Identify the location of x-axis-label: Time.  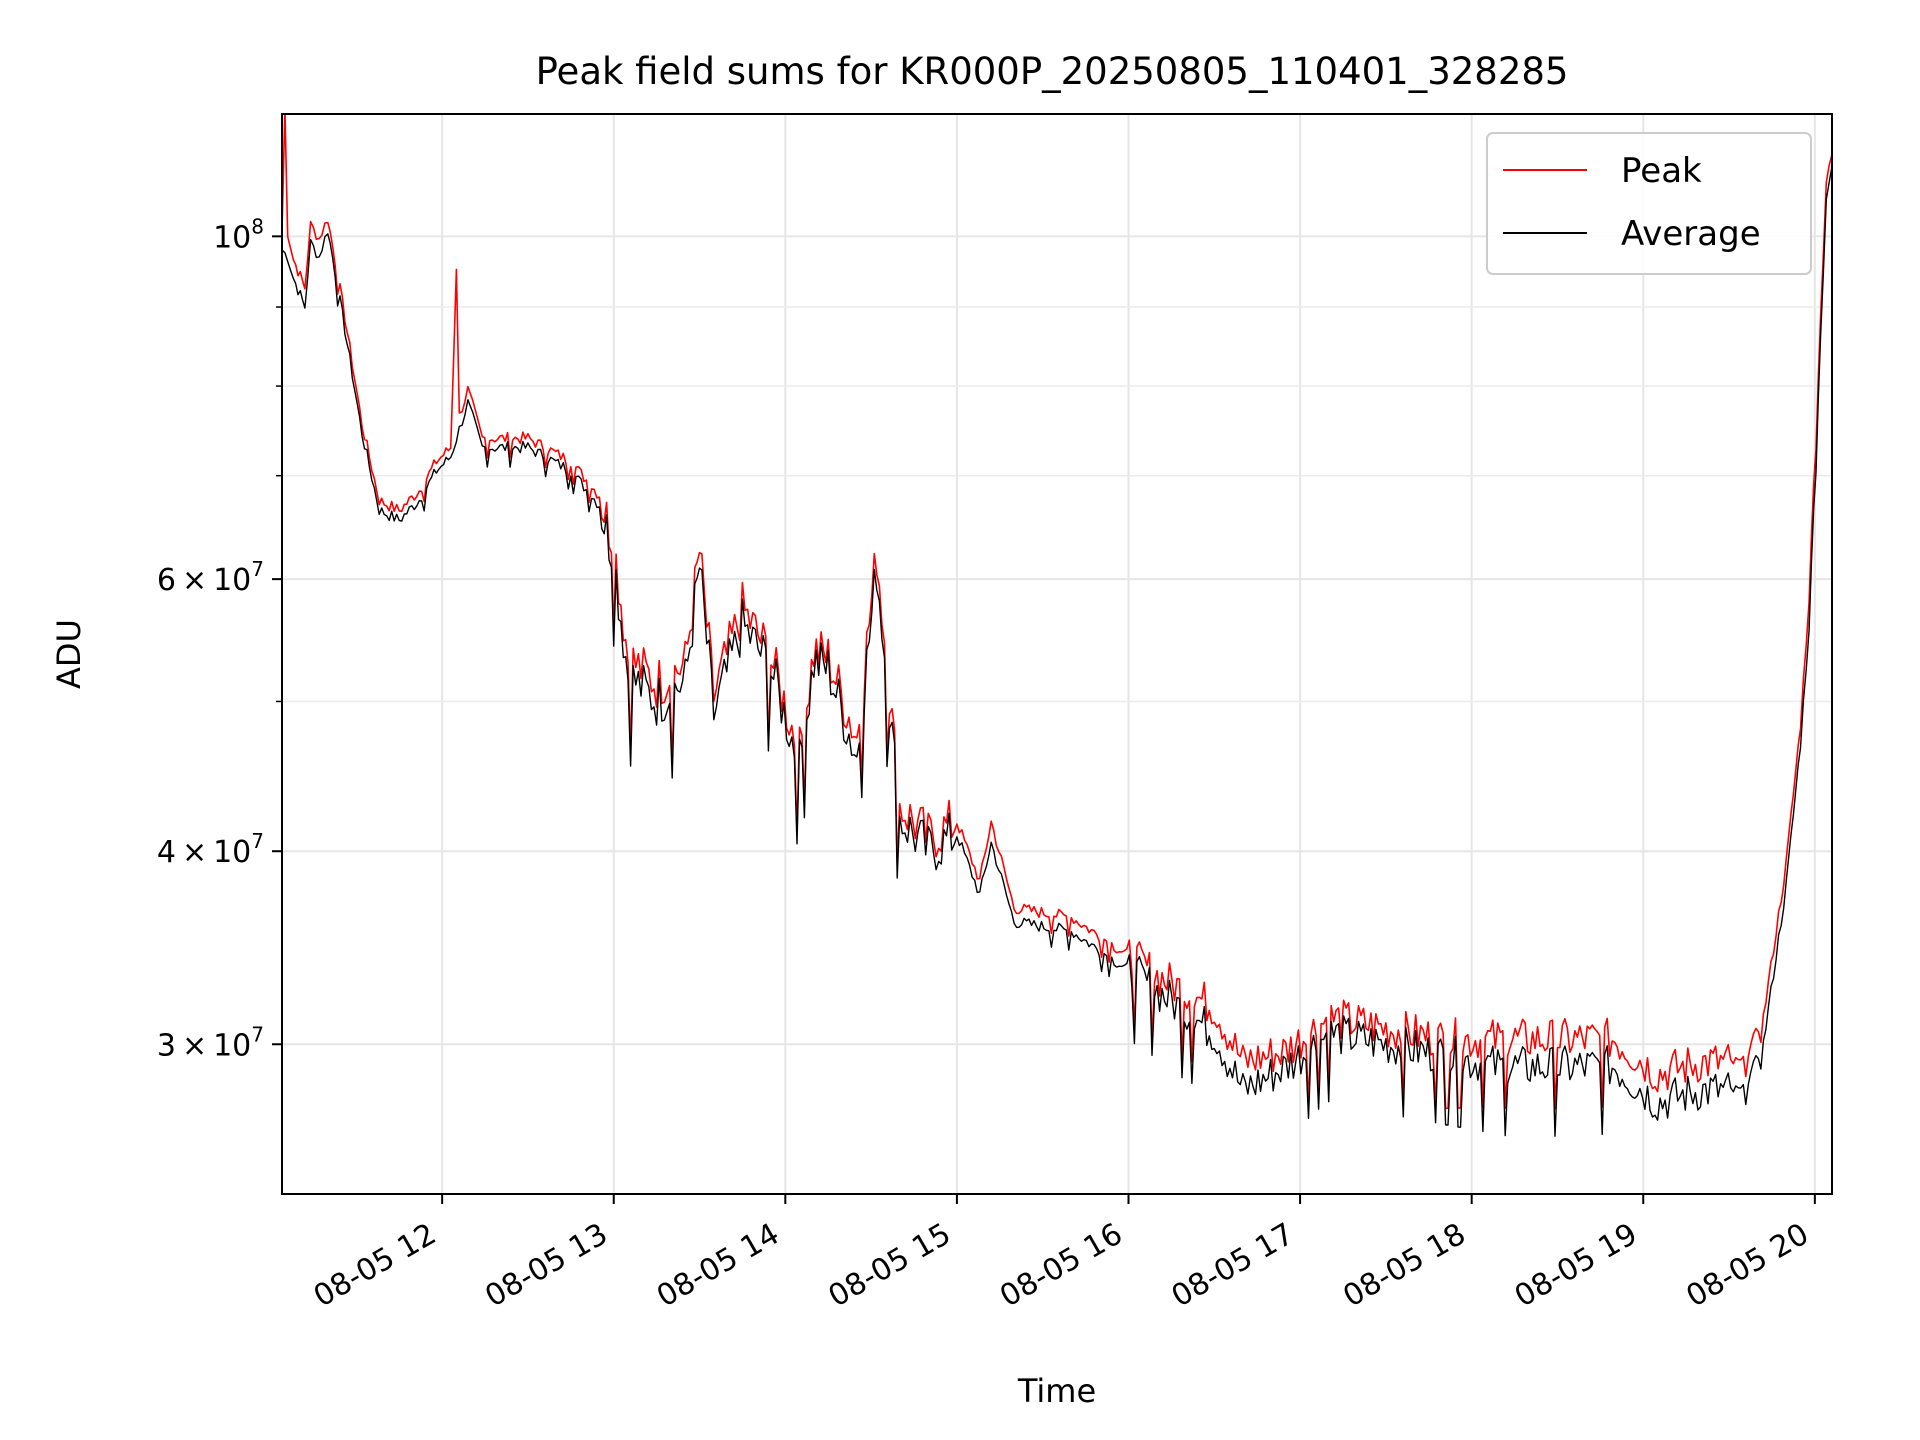
(1056, 1391).